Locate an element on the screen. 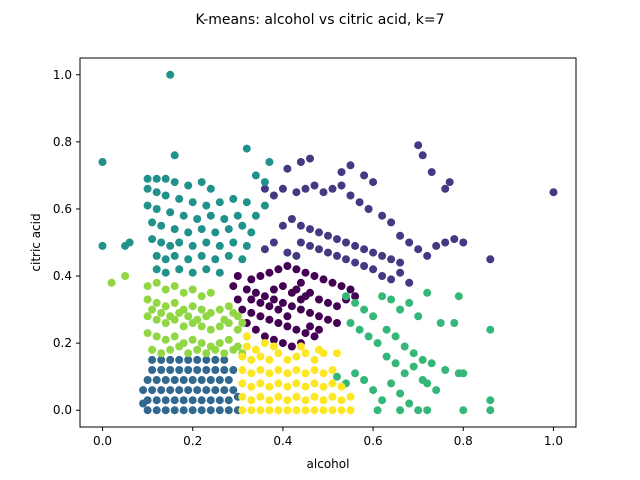 This screenshot has width=640, height=480. x-tick-label: 0.0 is located at coordinates (102, 441).